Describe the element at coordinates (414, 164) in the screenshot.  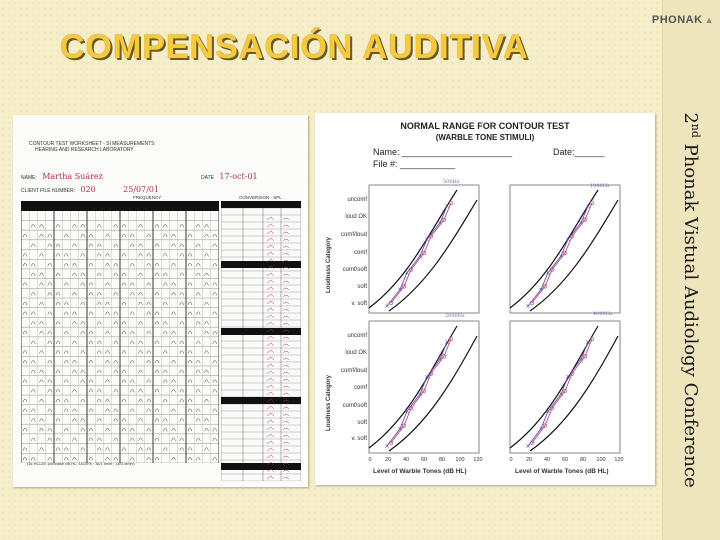
I see `chart-file-field: File #: ___________` at that location.